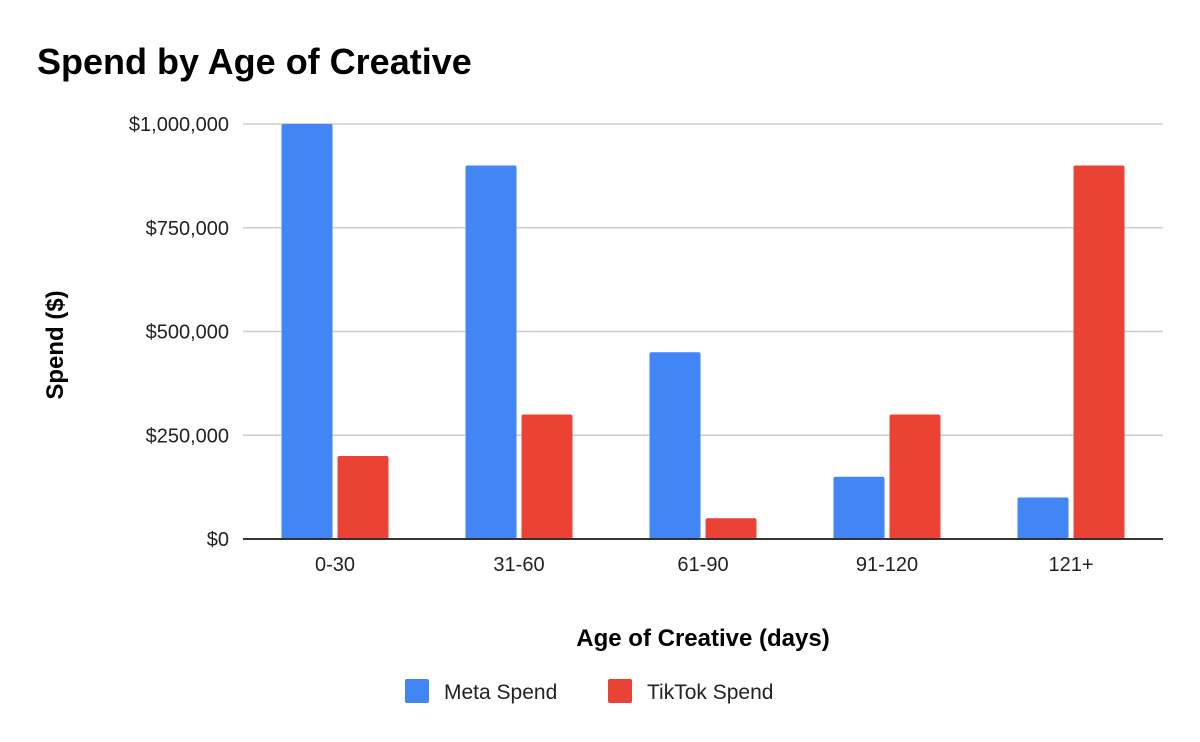 Image resolution: width=1200 pixels, height=742 pixels. What do you see at coordinates (187, 436) in the screenshot?
I see `y-tick-label: $250,000` at bounding box center [187, 436].